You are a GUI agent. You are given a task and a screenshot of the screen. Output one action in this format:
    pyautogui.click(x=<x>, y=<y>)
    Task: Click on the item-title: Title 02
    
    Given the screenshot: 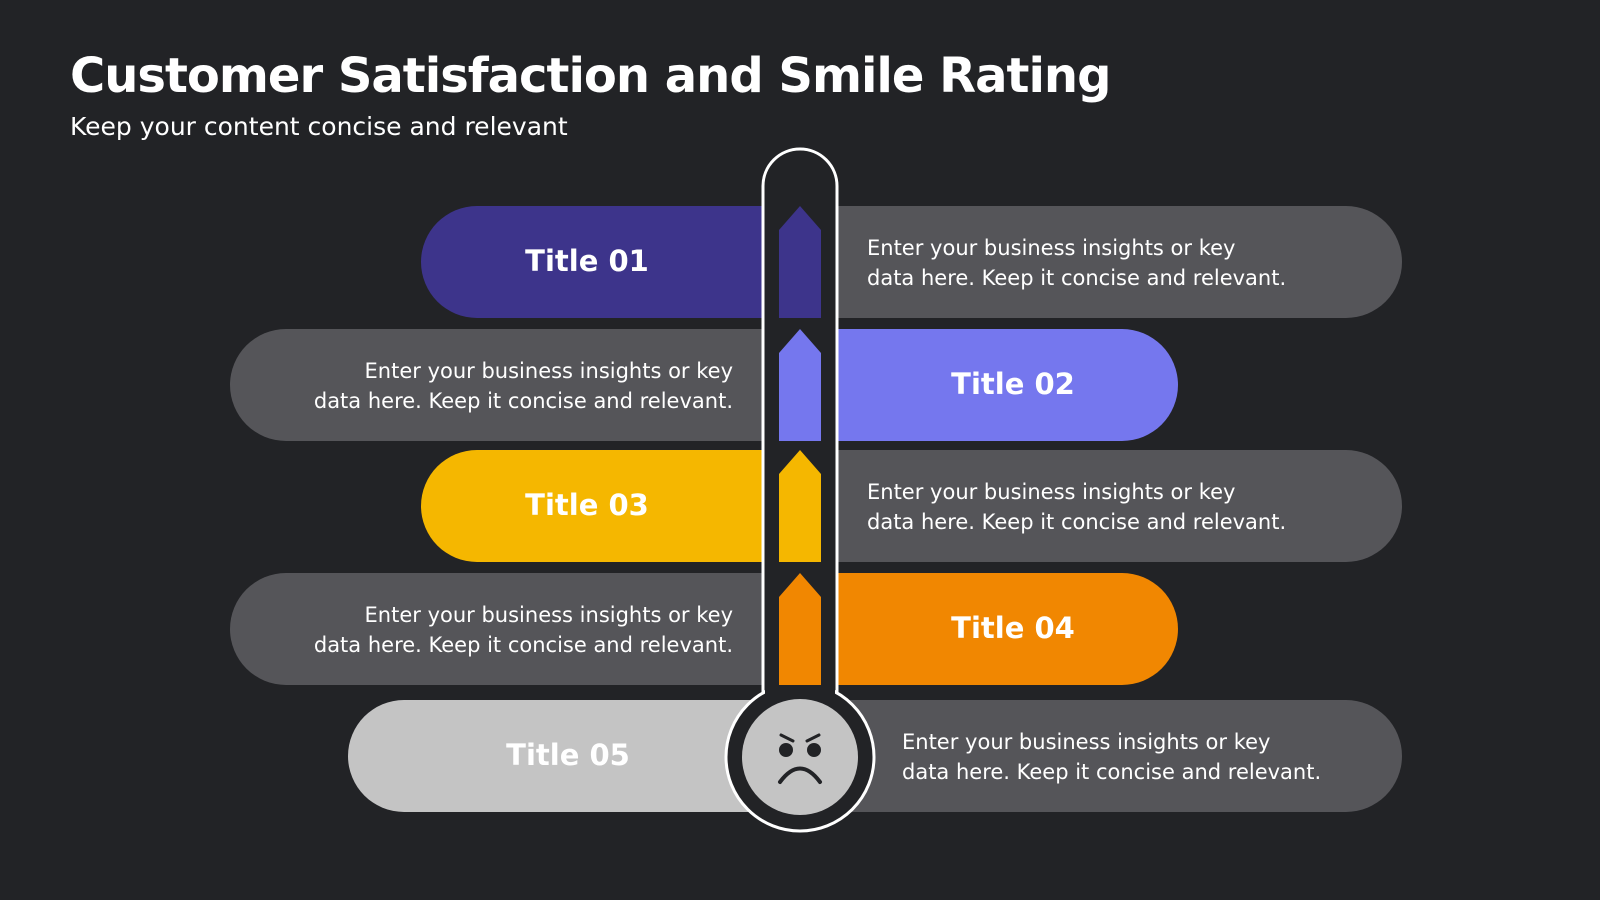 What is the action you would take?
    pyautogui.click(x=1013, y=384)
    